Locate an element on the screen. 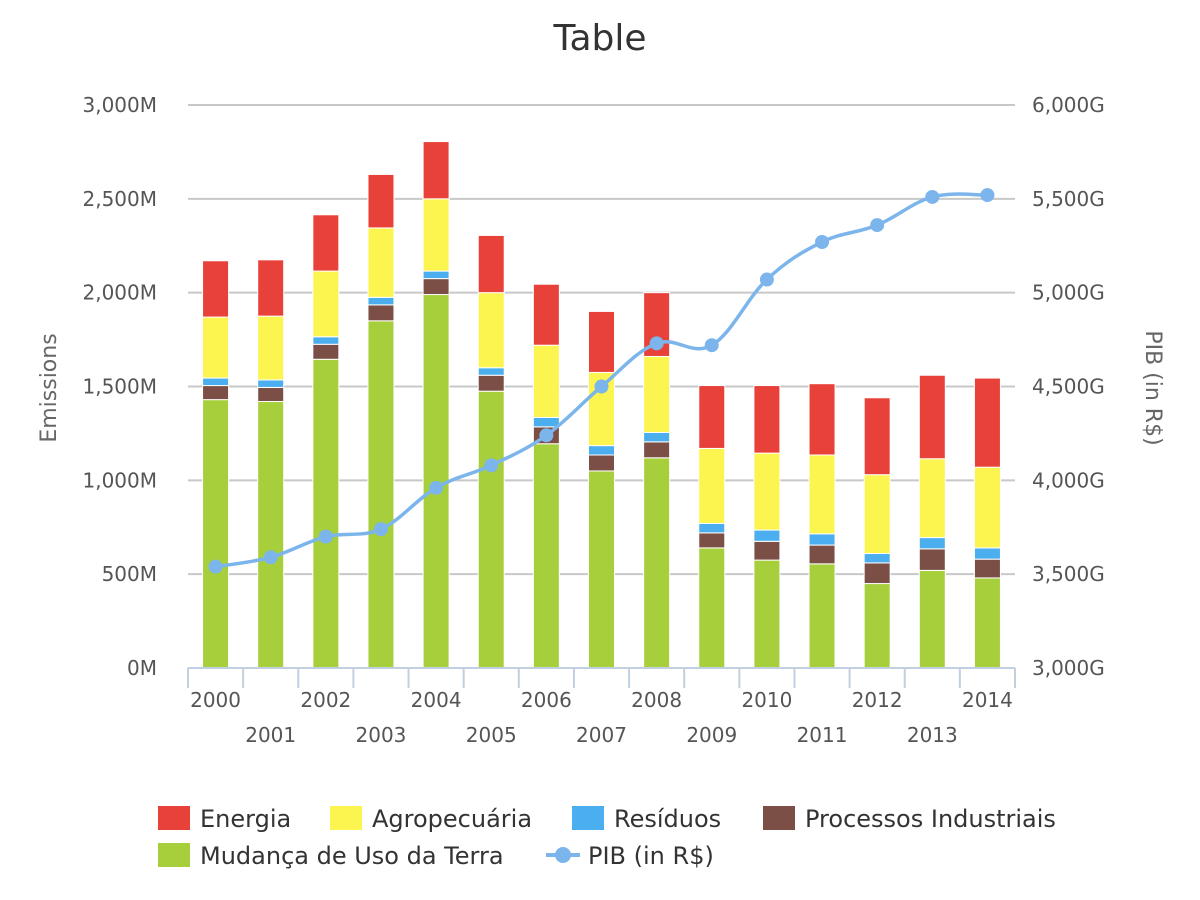  legend-item-pib-in-r: PIB (in R$) is located at coordinates (630, 856).